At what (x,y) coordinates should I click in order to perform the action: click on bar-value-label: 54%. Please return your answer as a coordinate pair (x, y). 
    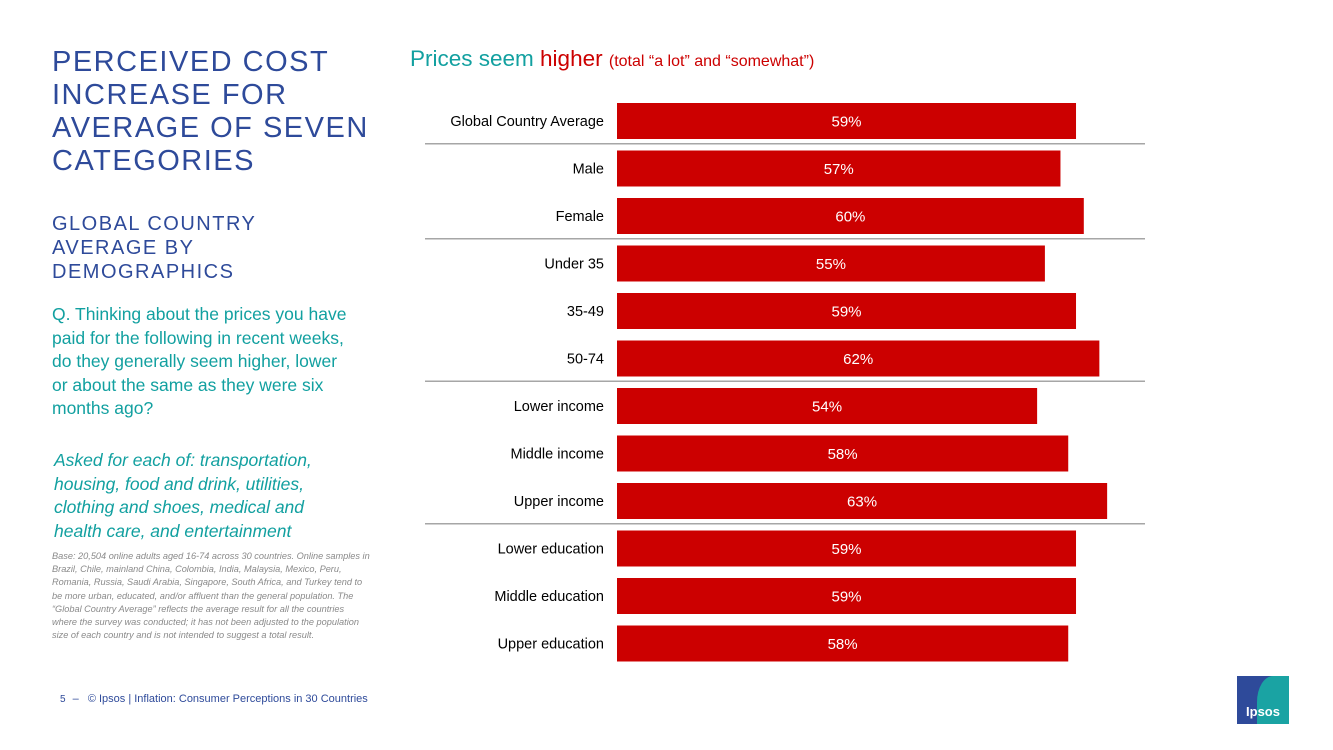
    Looking at the image, I should click on (827, 407).